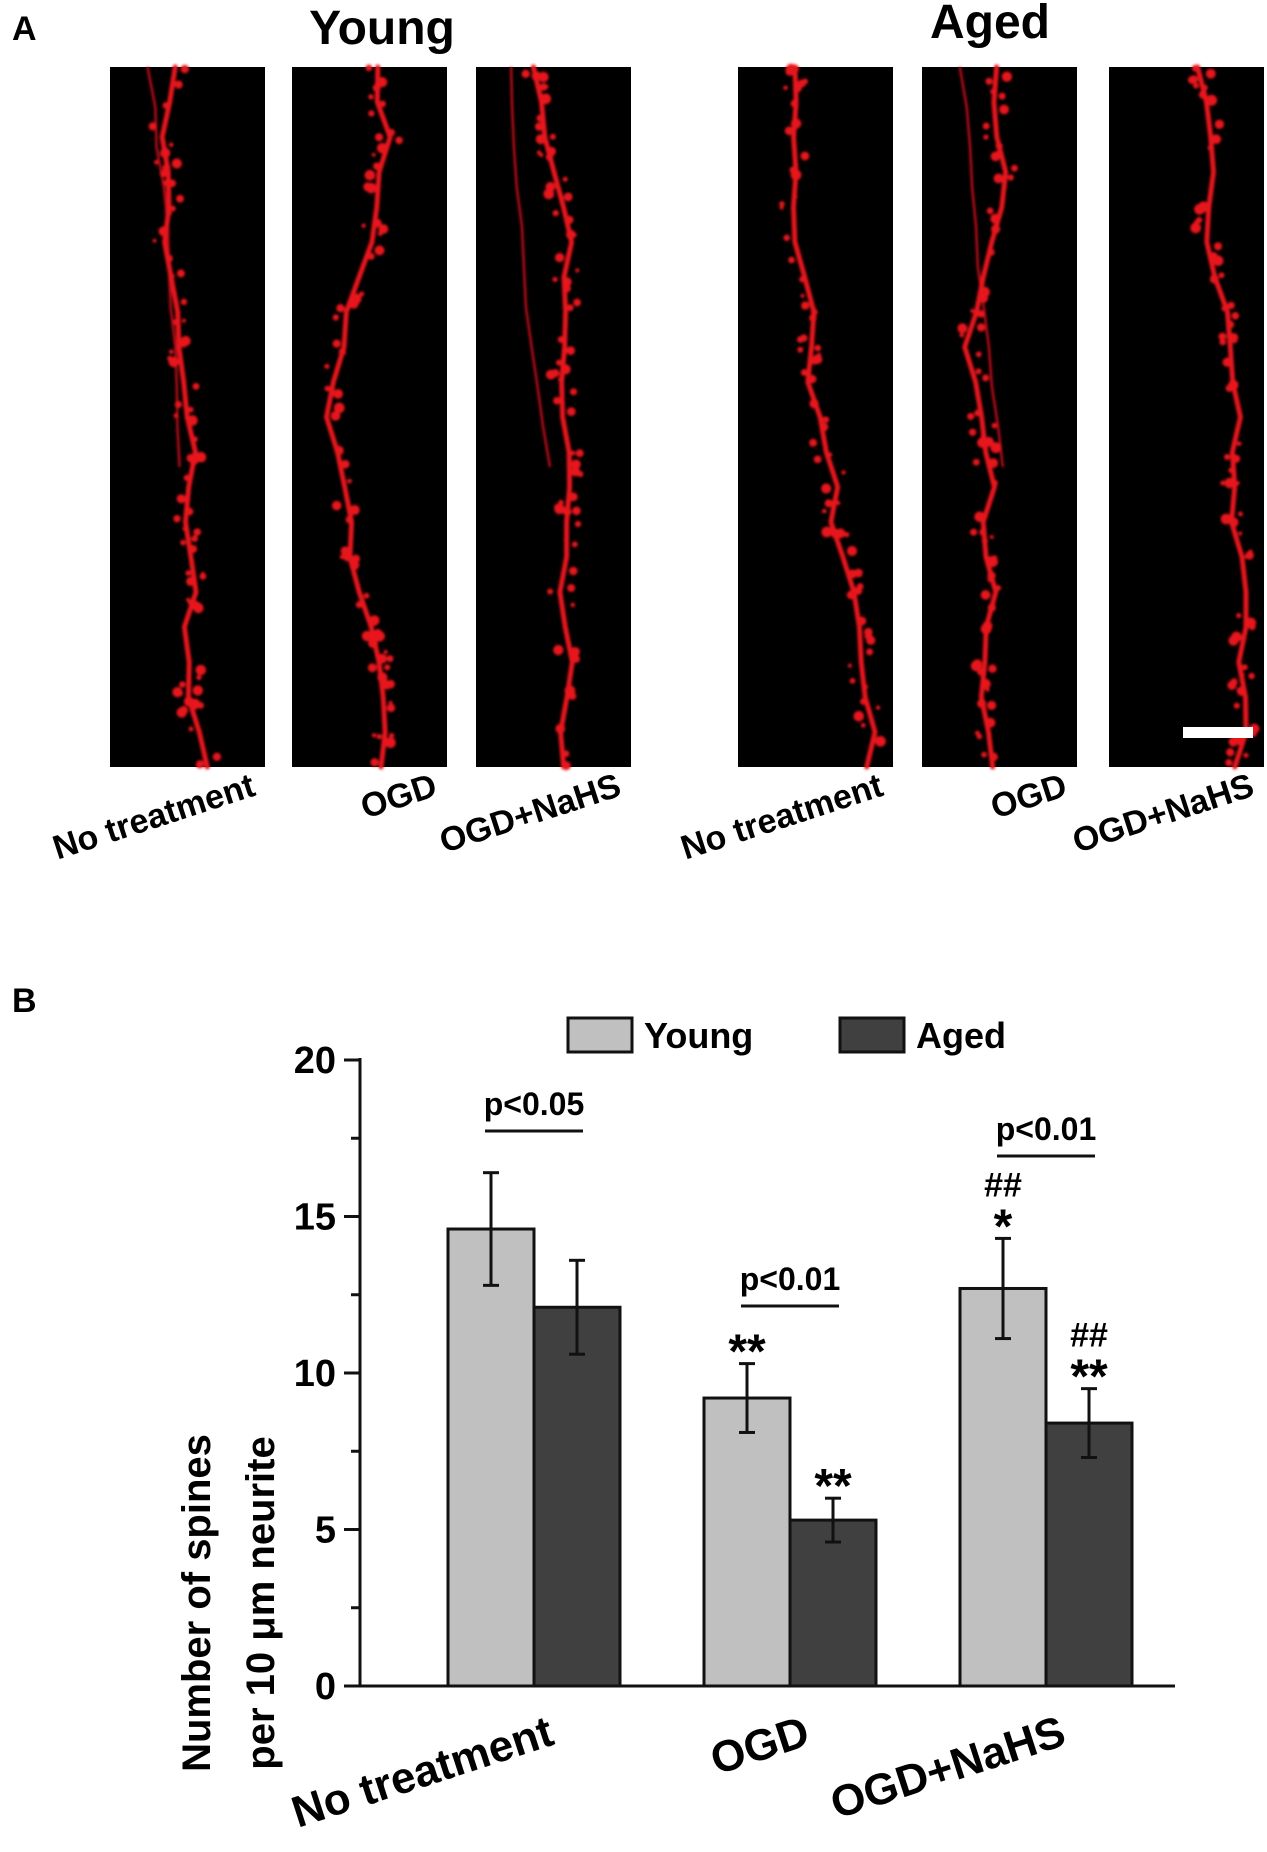 The width and height of the screenshot is (1267, 1852). I want to click on comparison-no-treatment: p<0.05, so click(534, 1109).